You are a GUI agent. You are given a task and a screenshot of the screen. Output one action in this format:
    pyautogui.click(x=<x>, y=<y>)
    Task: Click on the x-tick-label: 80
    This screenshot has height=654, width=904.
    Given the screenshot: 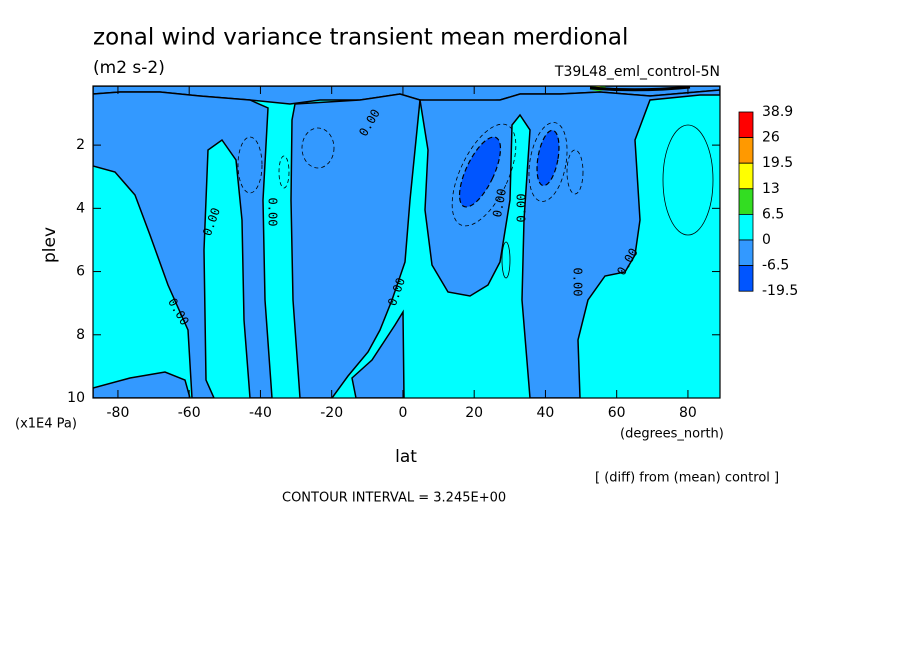 What is the action you would take?
    pyautogui.click(x=688, y=413)
    